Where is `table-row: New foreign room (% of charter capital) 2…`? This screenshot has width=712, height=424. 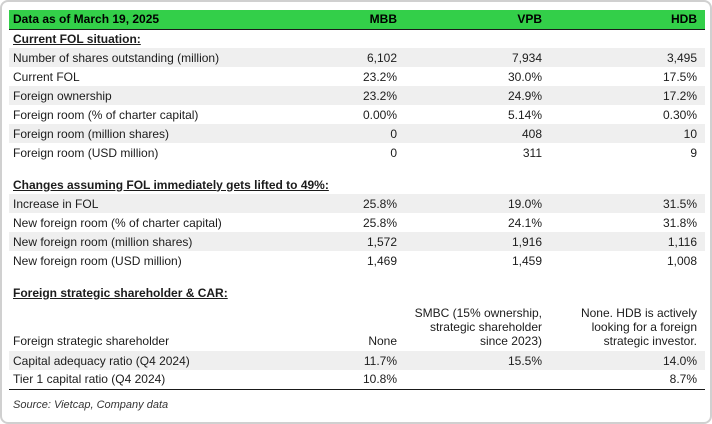
table-row: New foreign room (% of charter capital) 2… is located at coordinates (357, 222).